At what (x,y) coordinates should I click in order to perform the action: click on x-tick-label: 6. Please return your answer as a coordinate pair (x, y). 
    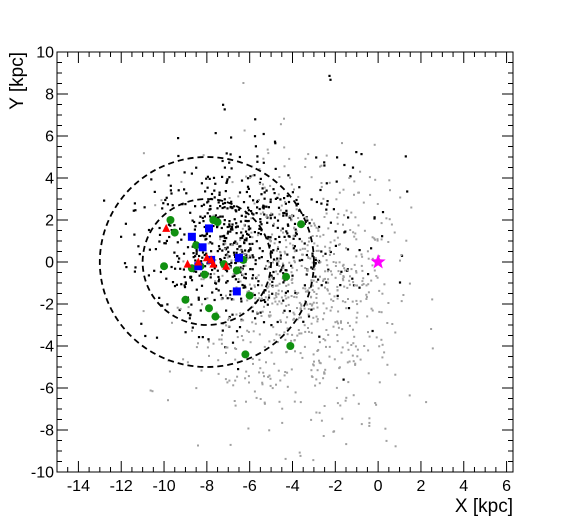
    Looking at the image, I should click on (506, 486).